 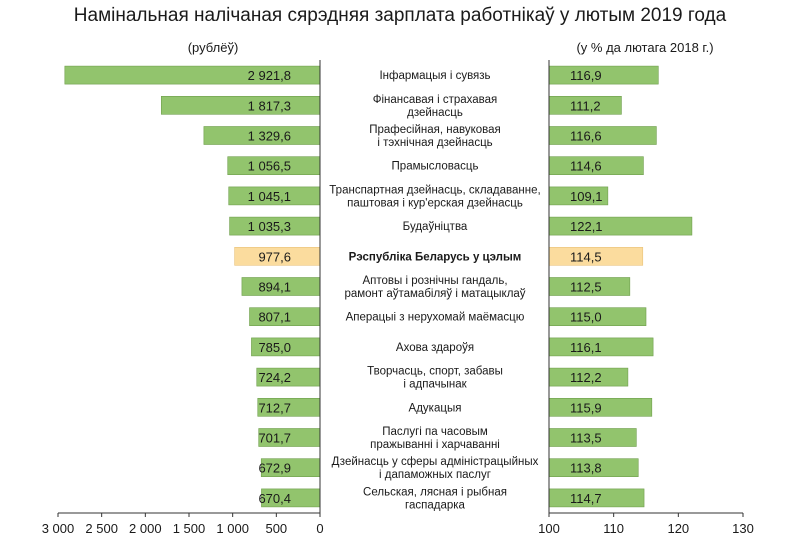 What do you see at coordinates (435, 100) in the screenshot?
I see `category-label: Фінансавая і страхавая` at bounding box center [435, 100].